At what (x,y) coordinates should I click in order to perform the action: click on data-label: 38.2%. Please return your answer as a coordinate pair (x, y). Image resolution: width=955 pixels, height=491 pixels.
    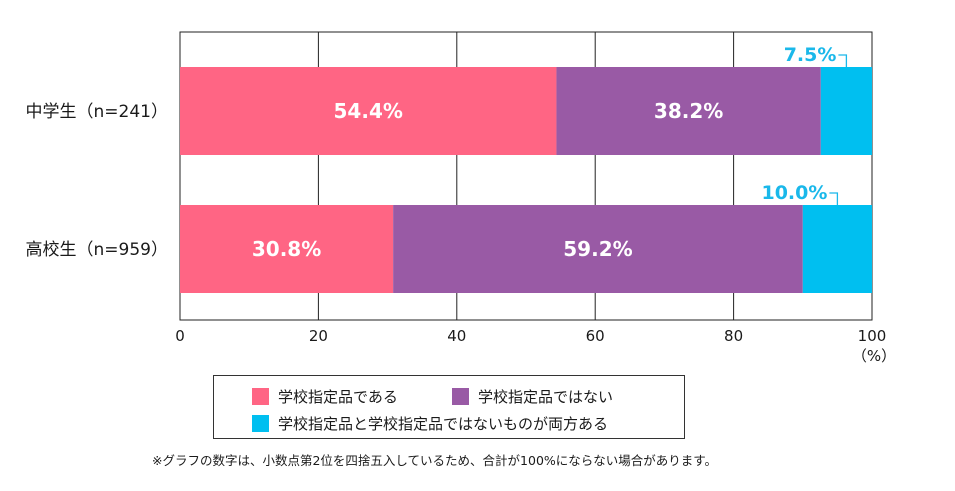
    Looking at the image, I should click on (688, 111).